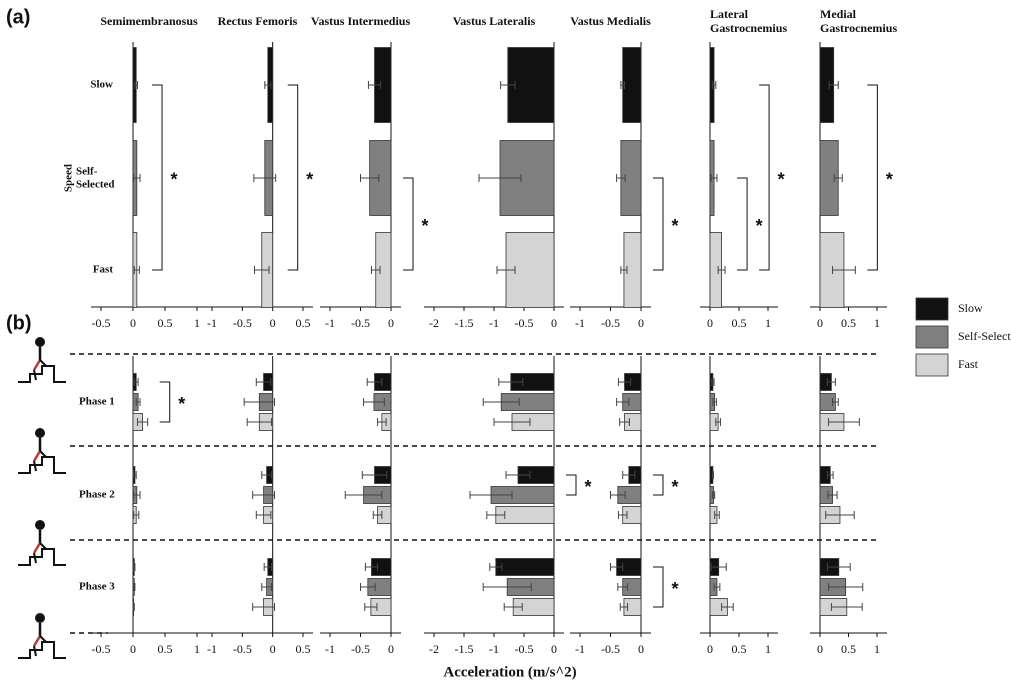 The width and height of the screenshot is (1011, 688). What do you see at coordinates (42, 542) in the screenshot?
I see `stair-icon` at bounding box center [42, 542].